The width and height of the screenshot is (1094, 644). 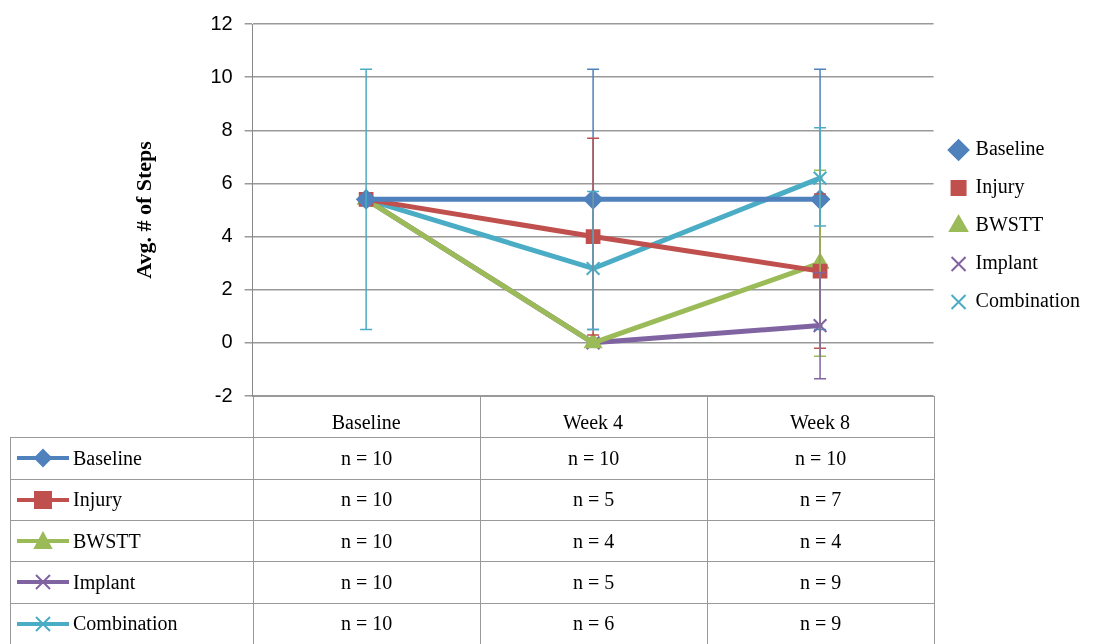 I want to click on y-tick-label: 6, so click(x=227, y=181).